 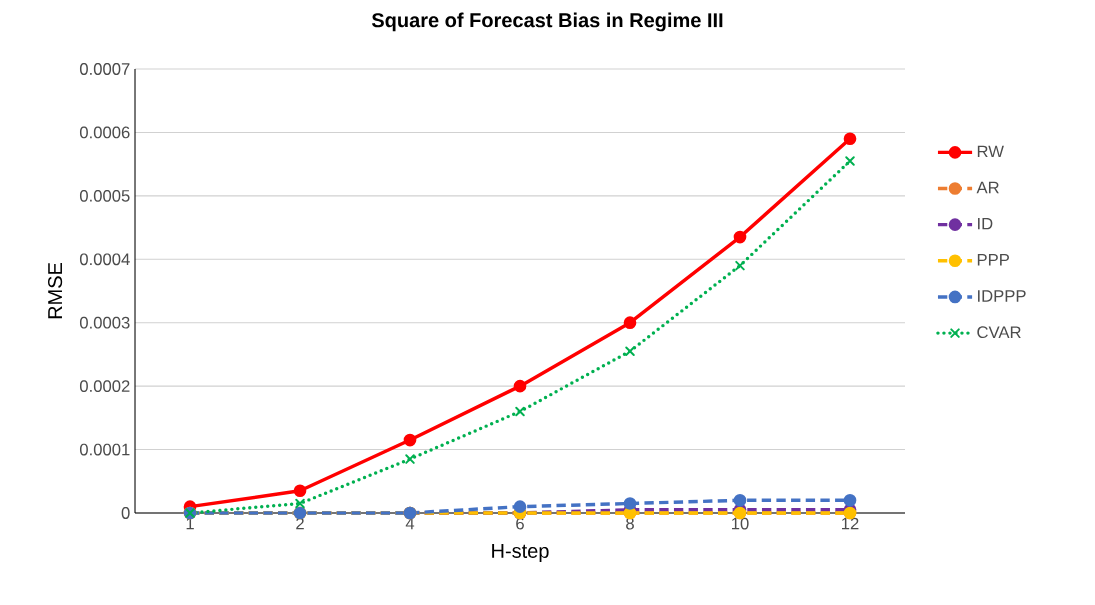 What do you see at coordinates (850, 523) in the screenshot?
I see `x-tick-label: 12` at bounding box center [850, 523].